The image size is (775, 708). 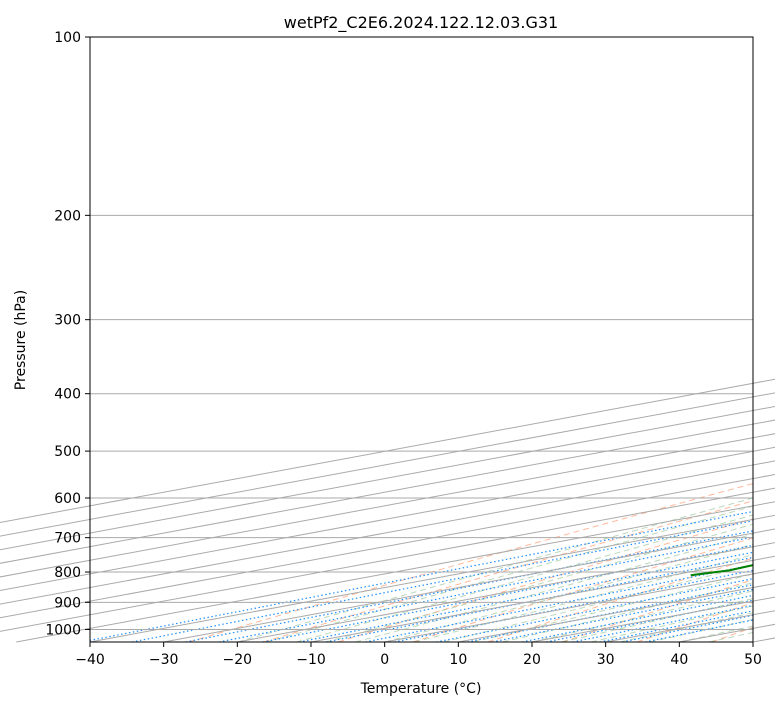 What do you see at coordinates (67, 499) in the screenshot?
I see `y-tick-label: 600` at bounding box center [67, 499].